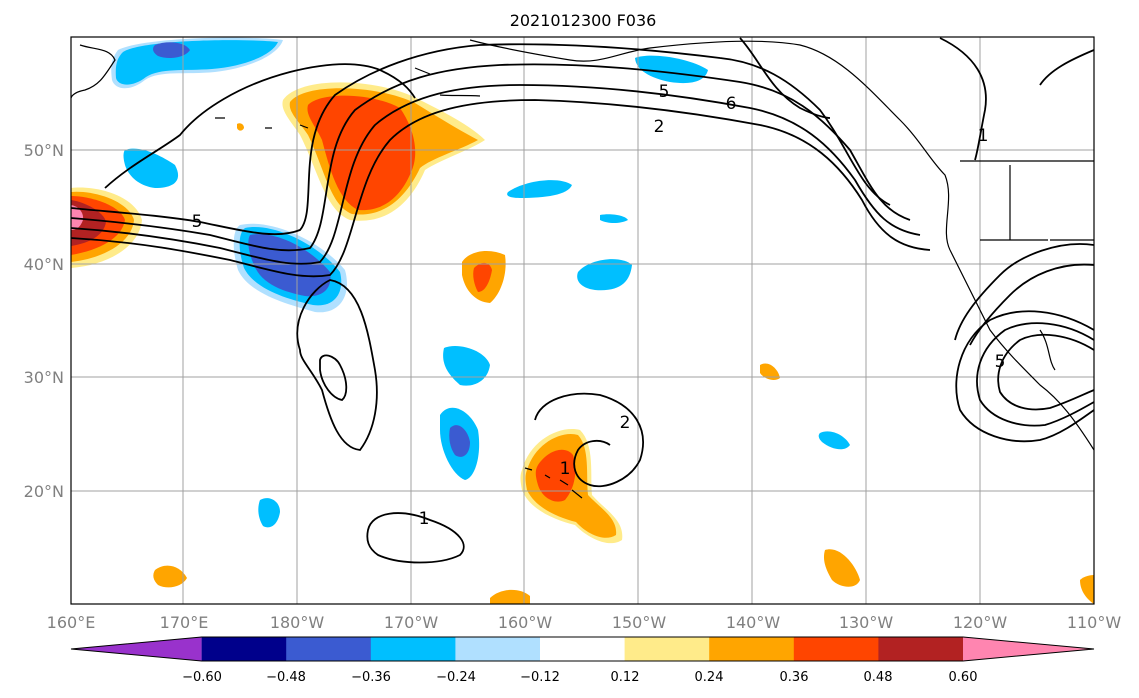 Image resolution: width=1139 pixels, height=698 pixels. I want to click on map-title: 2021012300 F036, so click(583, 20).